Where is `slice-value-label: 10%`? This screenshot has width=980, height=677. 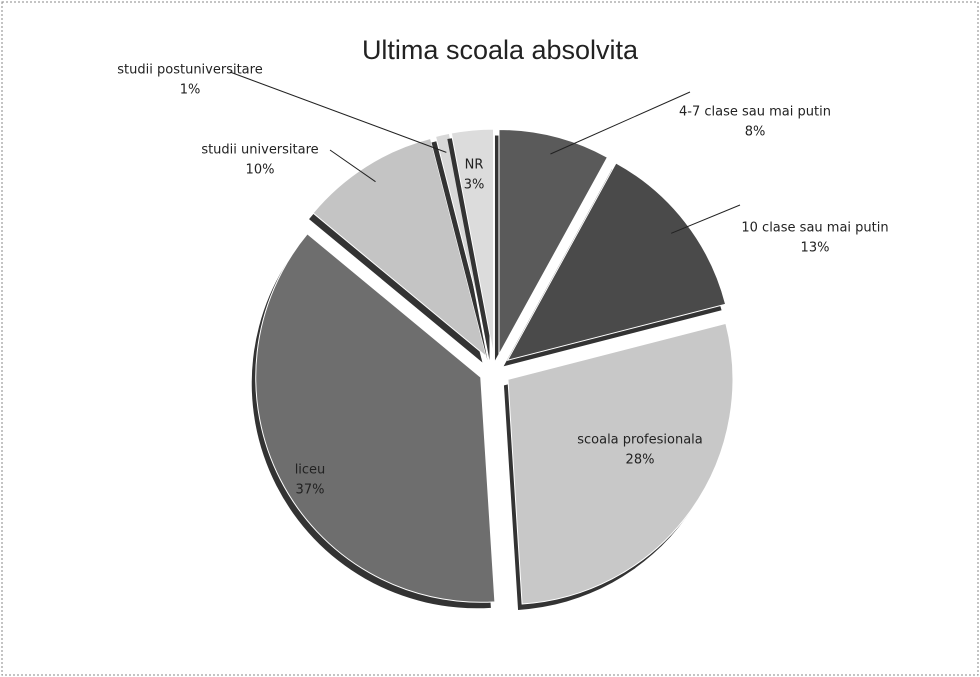 slice-value-label: 10% is located at coordinates (260, 170).